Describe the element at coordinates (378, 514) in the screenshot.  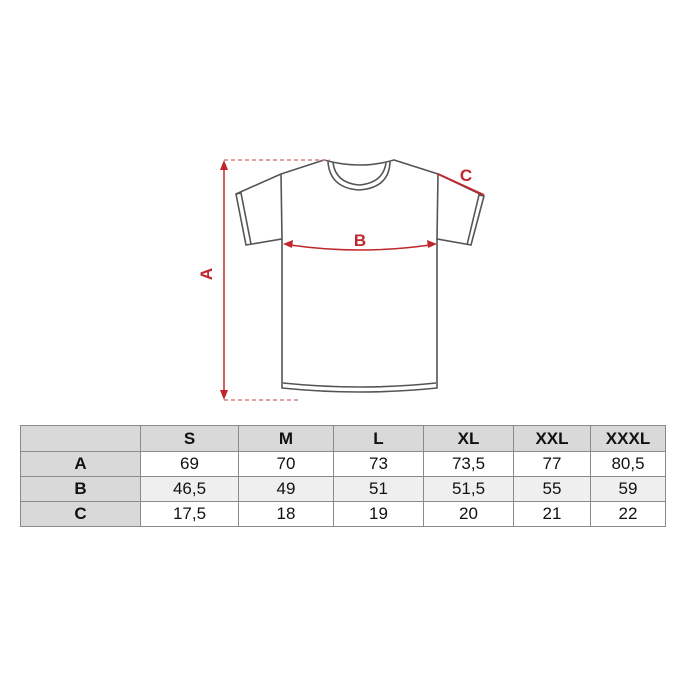
I see `cell: 19` at that location.